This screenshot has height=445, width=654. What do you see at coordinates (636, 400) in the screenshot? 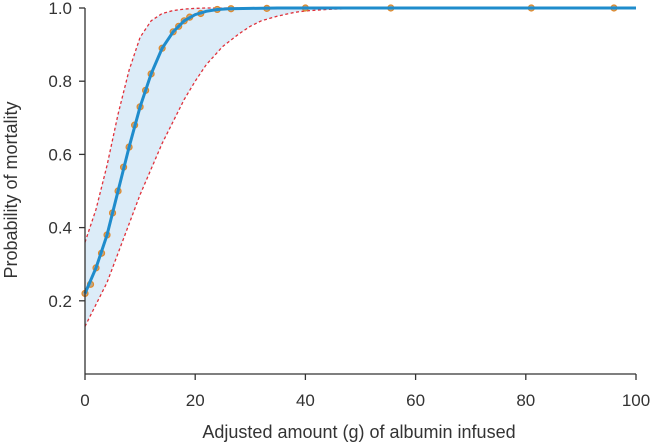
I see `x-tick-label: 100` at bounding box center [636, 400].